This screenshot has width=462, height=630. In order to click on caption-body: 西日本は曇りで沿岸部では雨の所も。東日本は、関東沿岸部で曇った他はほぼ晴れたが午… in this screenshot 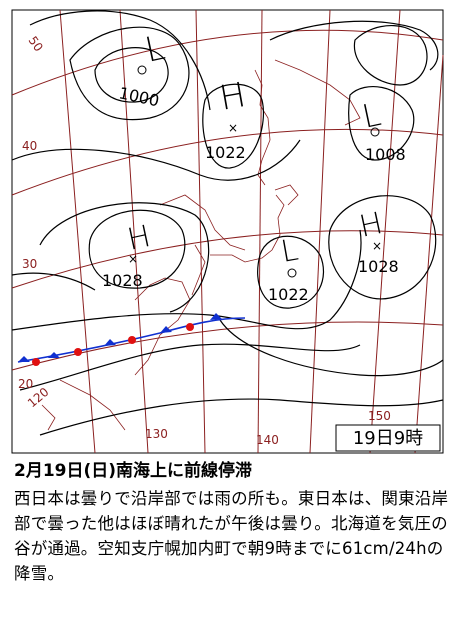, I will do `click(231, 536)`.